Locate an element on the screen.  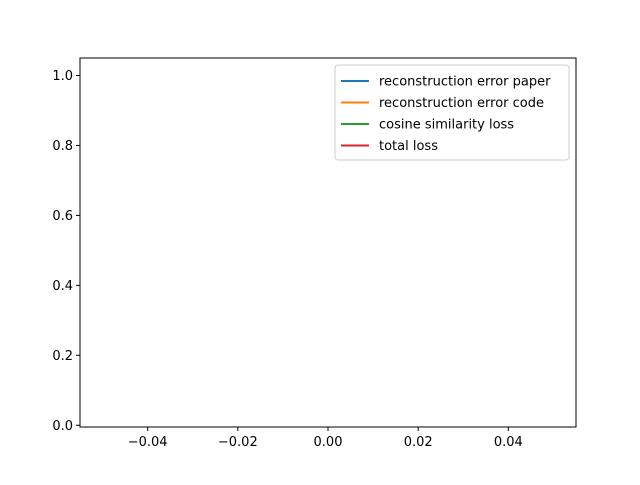
x-tick-label: 0.00 is located at coordinates (328, 442).